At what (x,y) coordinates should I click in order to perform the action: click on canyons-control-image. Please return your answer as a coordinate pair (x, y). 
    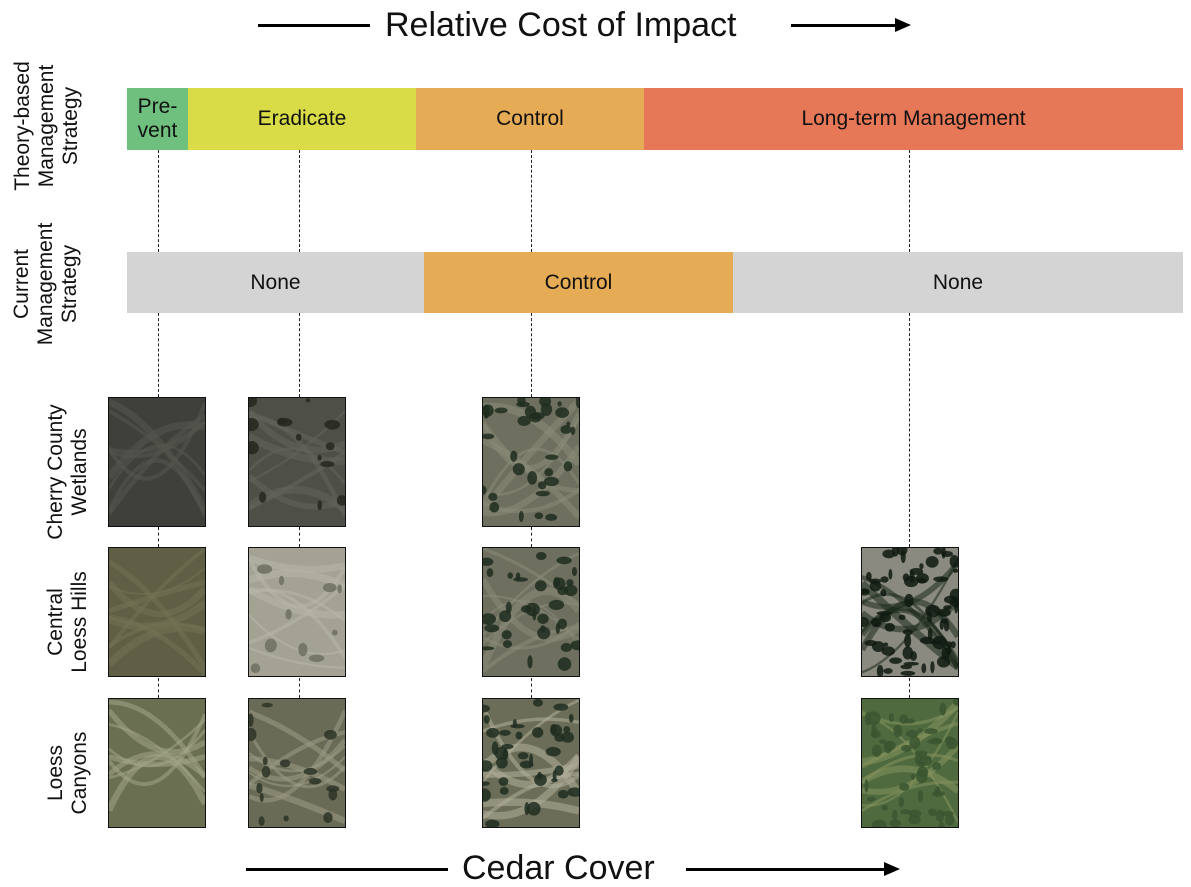
    Looking at the image, I should click on (531, 763).